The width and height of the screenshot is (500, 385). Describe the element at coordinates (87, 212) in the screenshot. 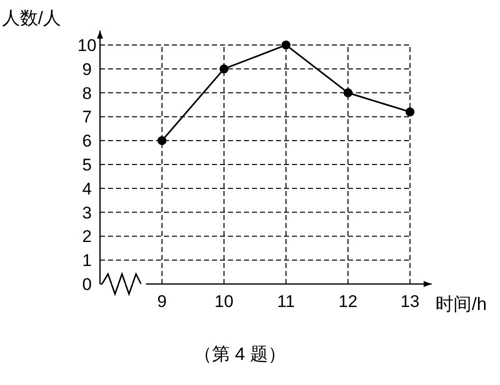

I see `y-tick-label: 3` at that location.